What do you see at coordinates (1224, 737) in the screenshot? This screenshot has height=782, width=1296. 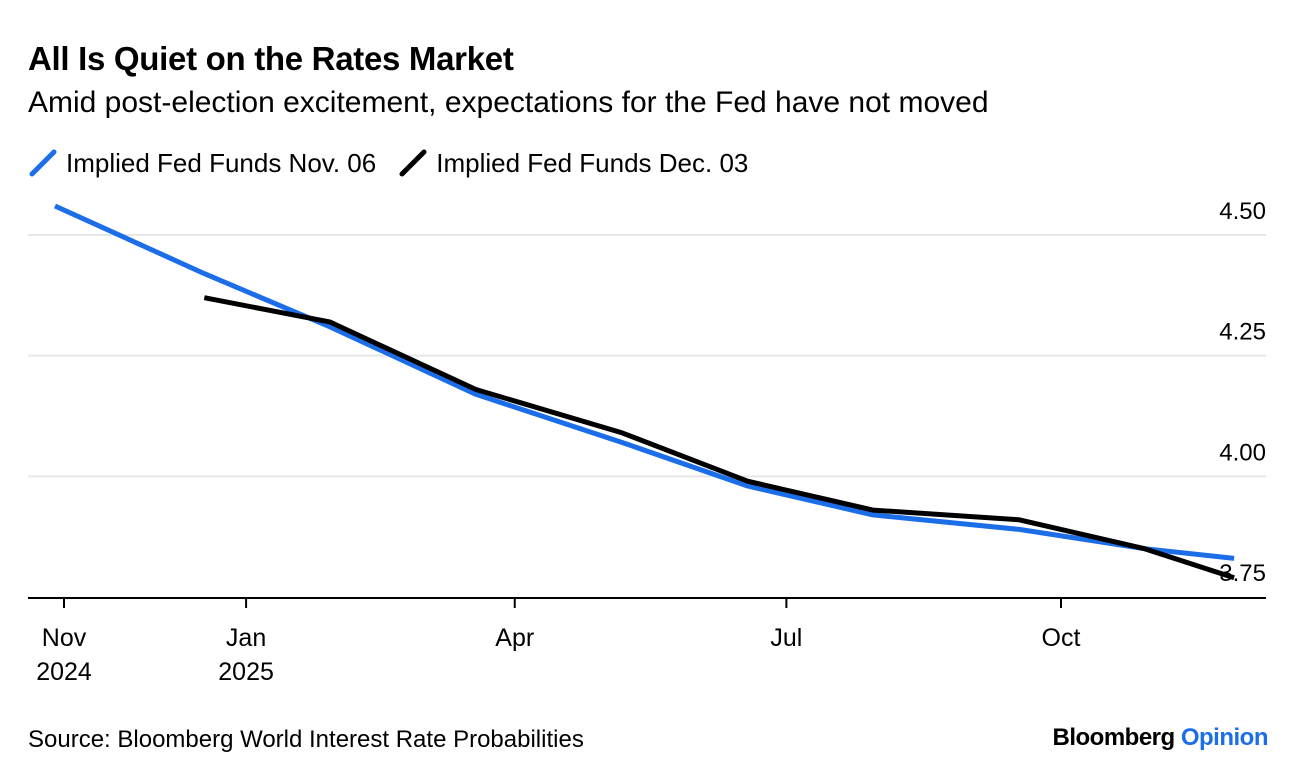 I see `brand-suffix: Opinion` at bounding box center [1224, 737].